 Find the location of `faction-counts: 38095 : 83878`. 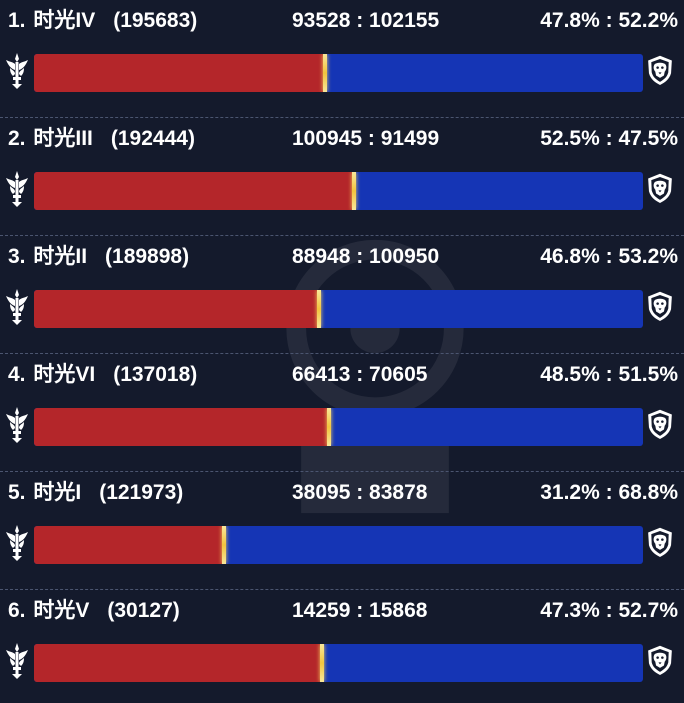

faction-counts: 38095 : 83878 is located at coordinates (360, 492).